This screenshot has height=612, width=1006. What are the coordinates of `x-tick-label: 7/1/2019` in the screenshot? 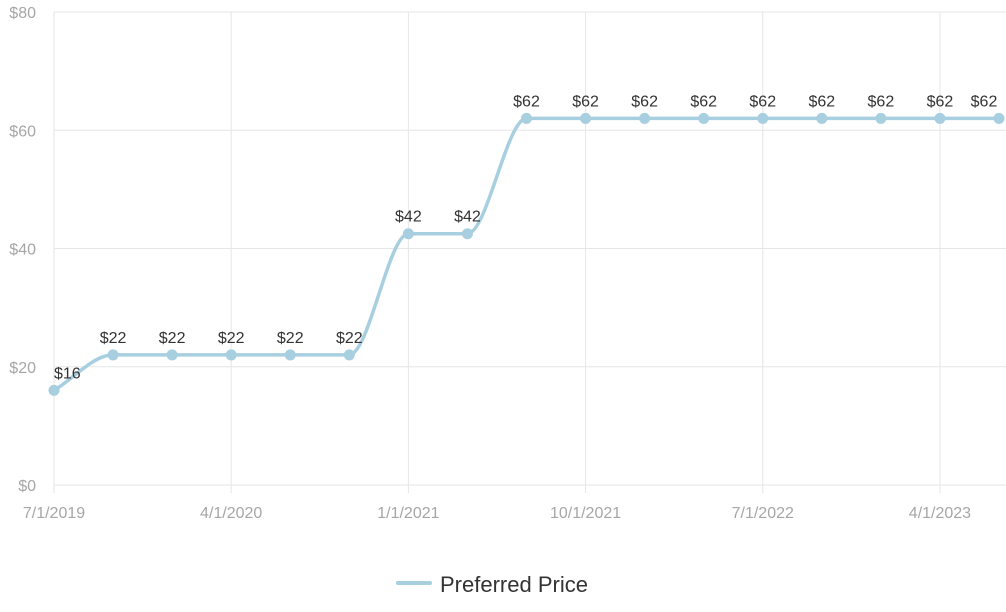 It's located at (54, 513).